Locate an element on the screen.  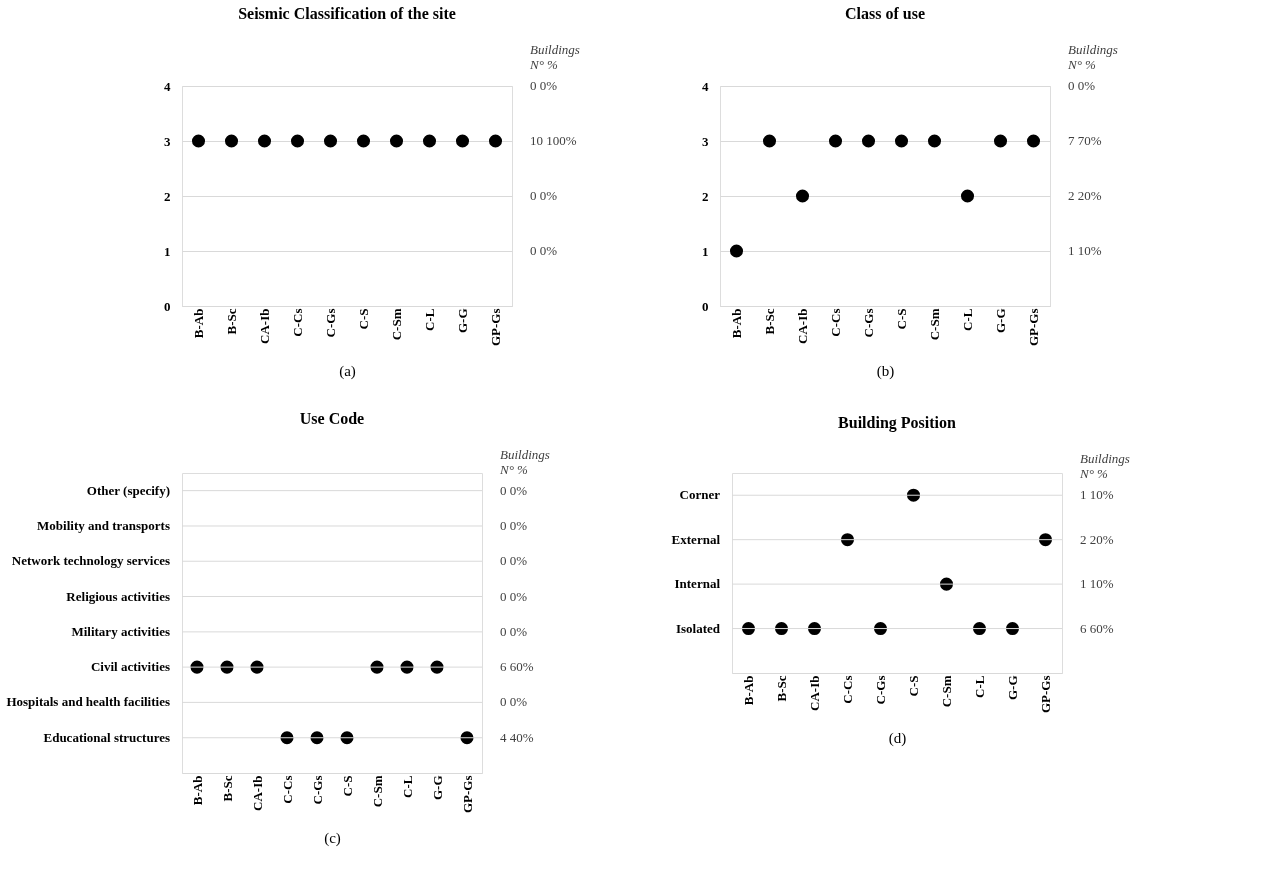
ref-line-label: Other (specify) is located at coordinates (128, 490).